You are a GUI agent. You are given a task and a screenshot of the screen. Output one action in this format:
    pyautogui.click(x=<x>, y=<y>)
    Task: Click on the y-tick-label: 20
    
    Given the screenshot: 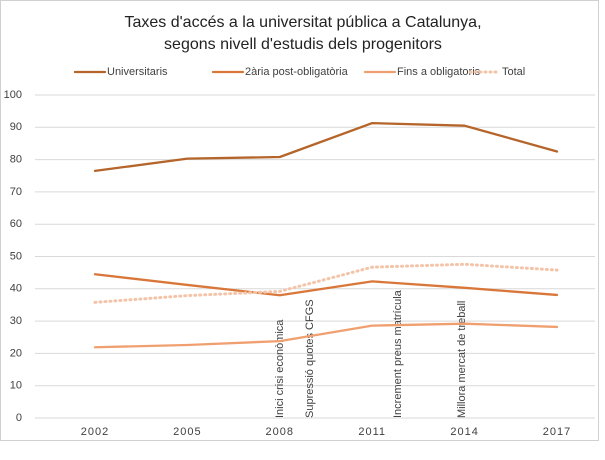 What is the action you would take?
    pyautogui.click(x=16, y=353)
    